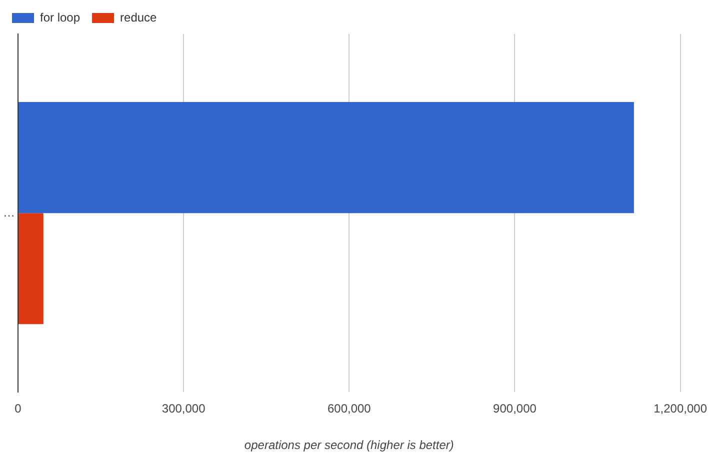 This screenshot has width=717, height=465. What do you see at coordinates (349, 445) in the screenshot?
I see `x-axis-title: operations per second (higher is better)` at bounding box center [349, 445].